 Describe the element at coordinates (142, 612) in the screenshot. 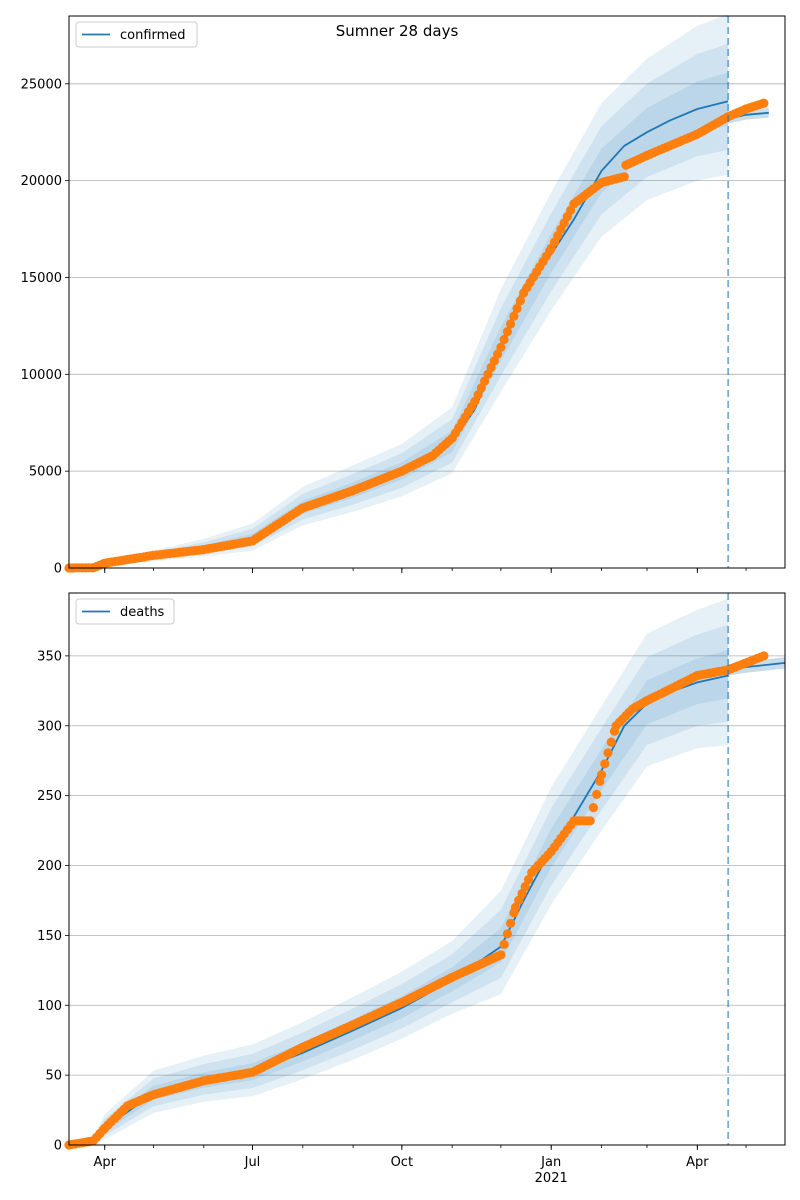

I see `legend-label: deaths` at that location.